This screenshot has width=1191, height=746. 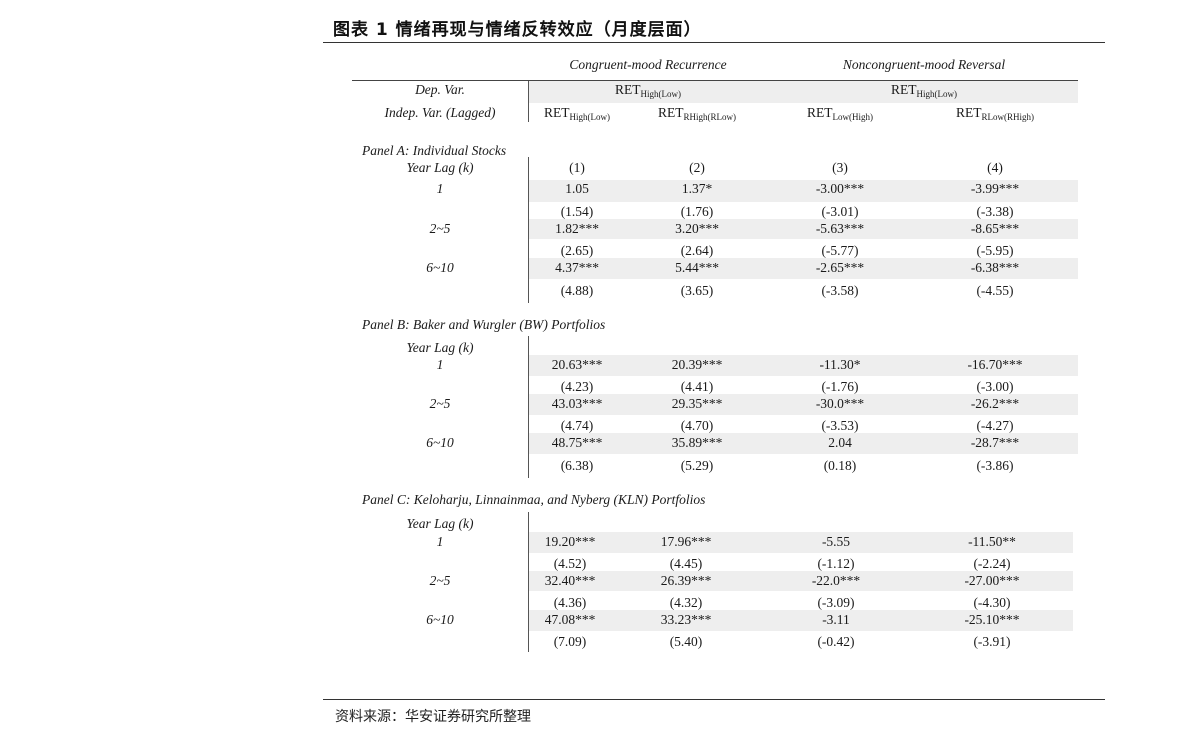 I want to click on tstat-cell: (-3.01), so click(x=840, y=211).